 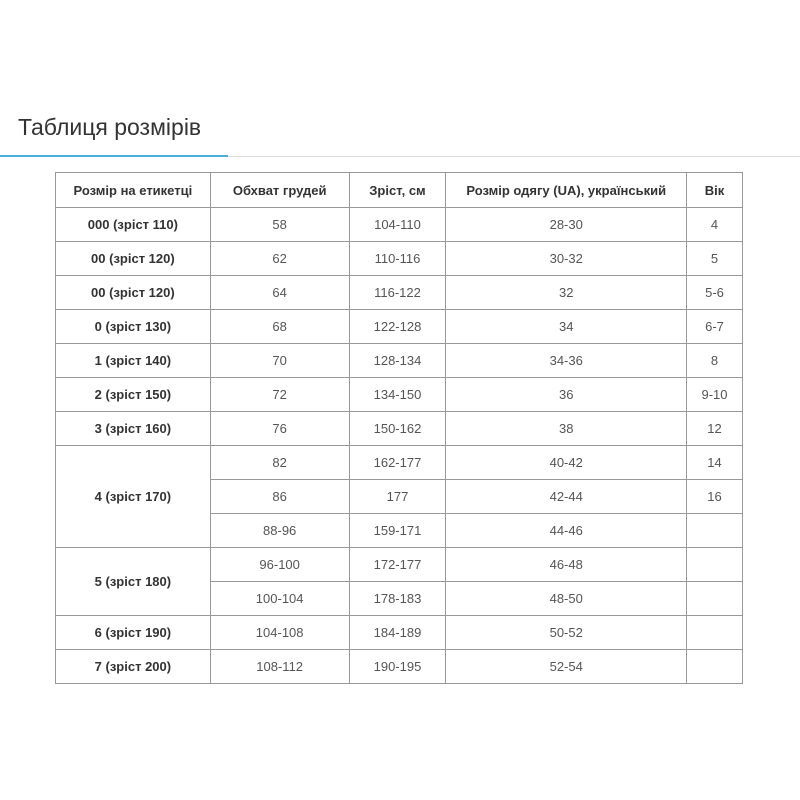 I want to click on height-cell: 184-189, so click(x=397, y=632).